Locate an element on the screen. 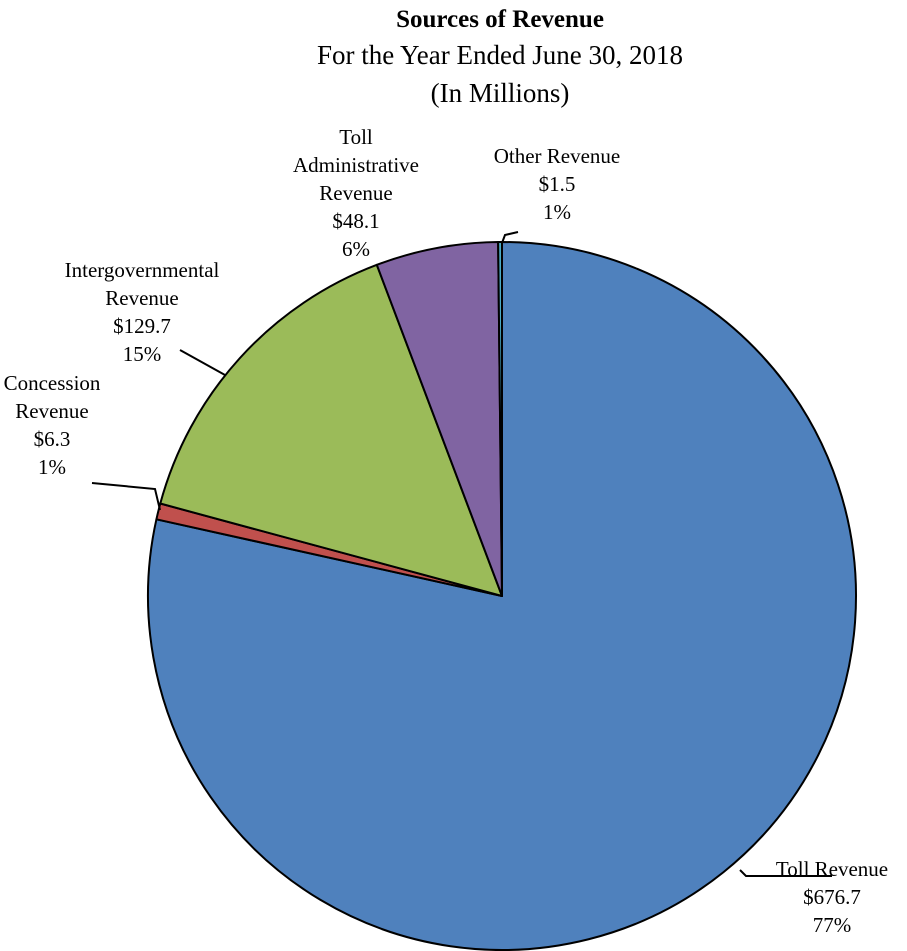 The image size is (907, 951). leader-line-intergovernmental-revenue is located at coordinates (202, 362).